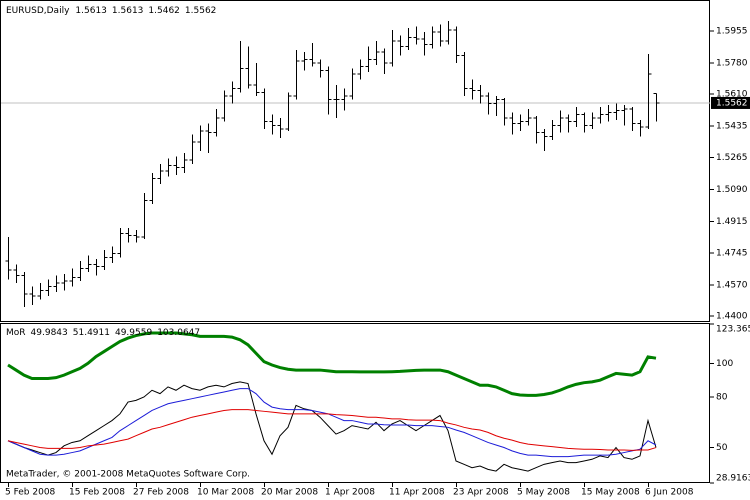  What do you see at coordinates (289, 493) in the screenshot?
I see `x-tick-label: 20 Mar 2008` at bounding box center [289, 493].